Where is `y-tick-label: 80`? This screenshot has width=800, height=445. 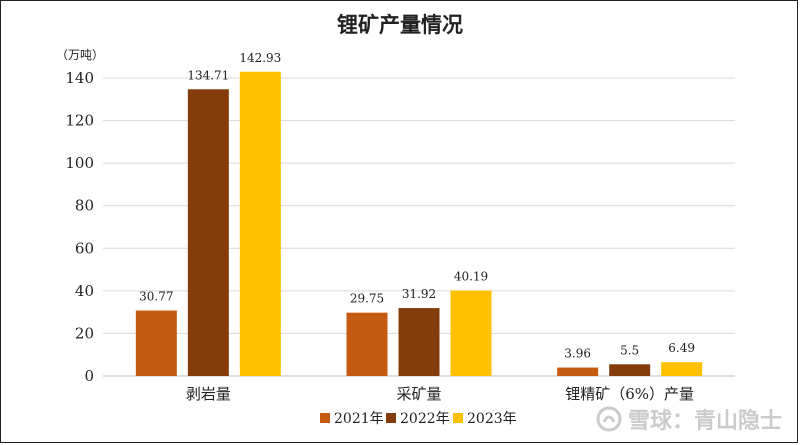 y-tick-label: 80 is located at coordinates (84, 206).